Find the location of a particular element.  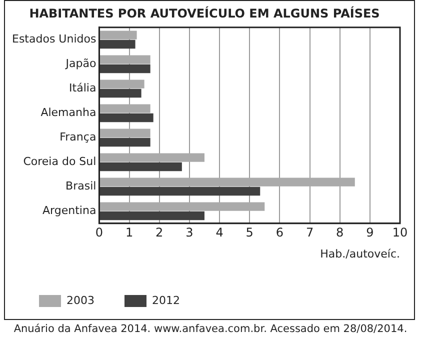

y-tick-label: Brasil is located at coordinates (81, 186).